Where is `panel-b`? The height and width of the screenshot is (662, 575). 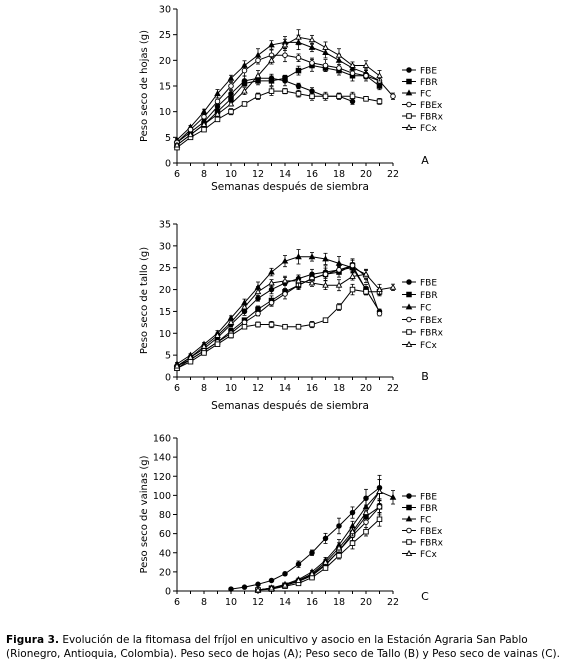 panel-b is located at coordinates (294, 301).